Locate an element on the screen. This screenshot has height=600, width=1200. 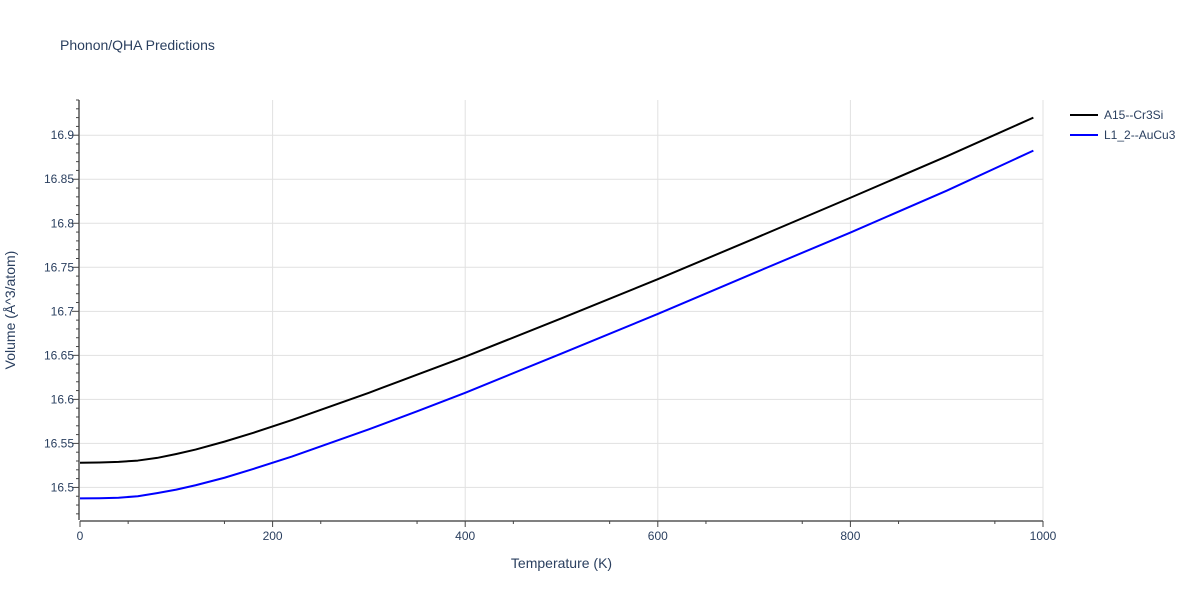
x-tick-label: 600 is located at coordinates (658, 536).